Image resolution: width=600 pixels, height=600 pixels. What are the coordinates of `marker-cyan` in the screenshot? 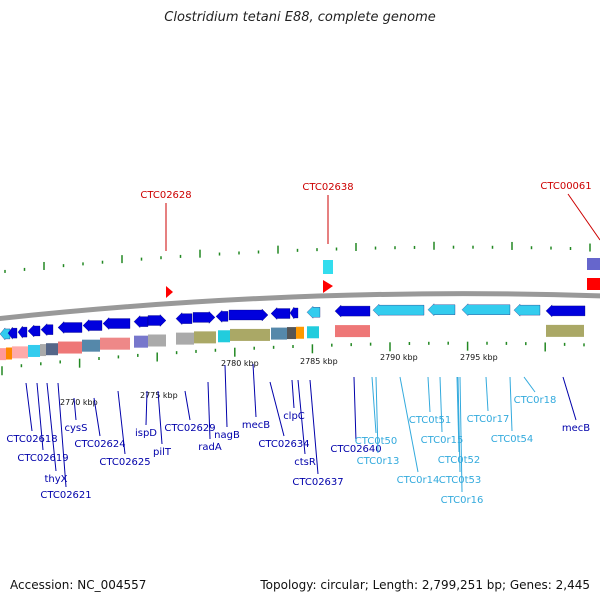 It's located at (328, 267).